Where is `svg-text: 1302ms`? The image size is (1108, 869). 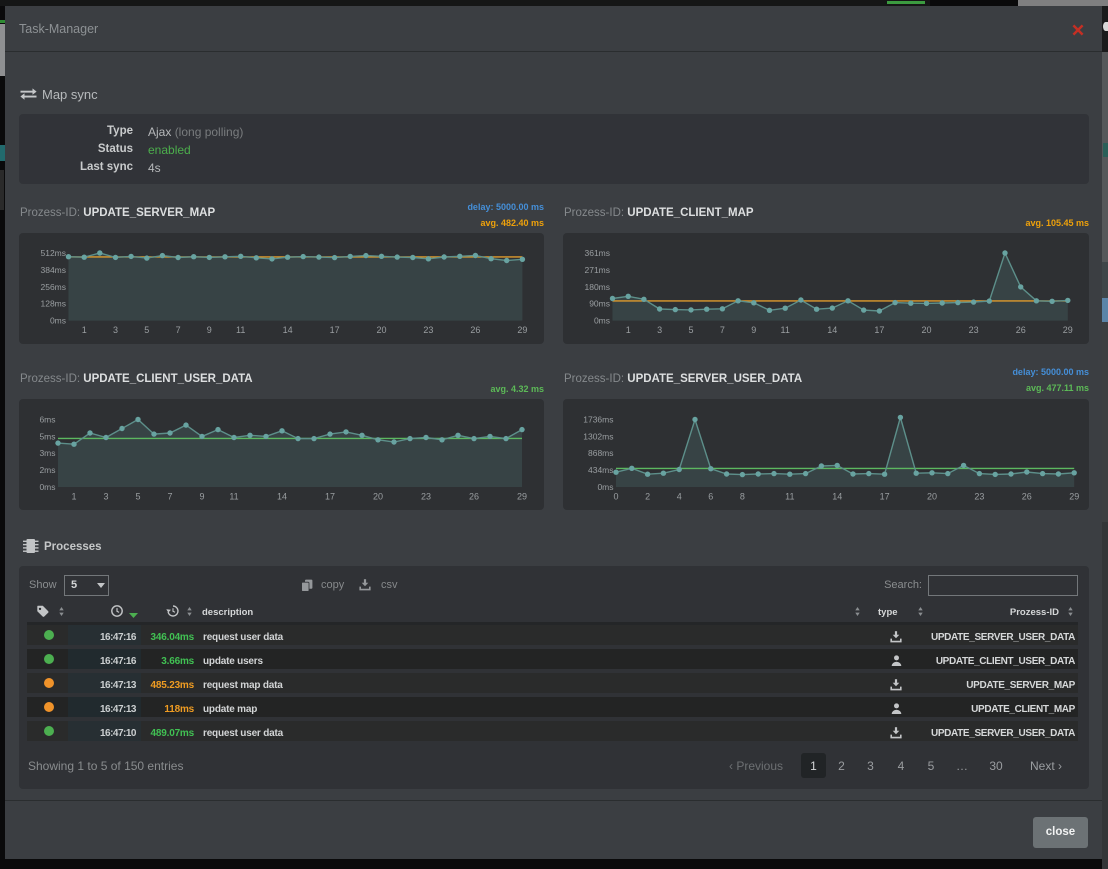
svg-text: 1302ms is located at coordinates (598, 436).